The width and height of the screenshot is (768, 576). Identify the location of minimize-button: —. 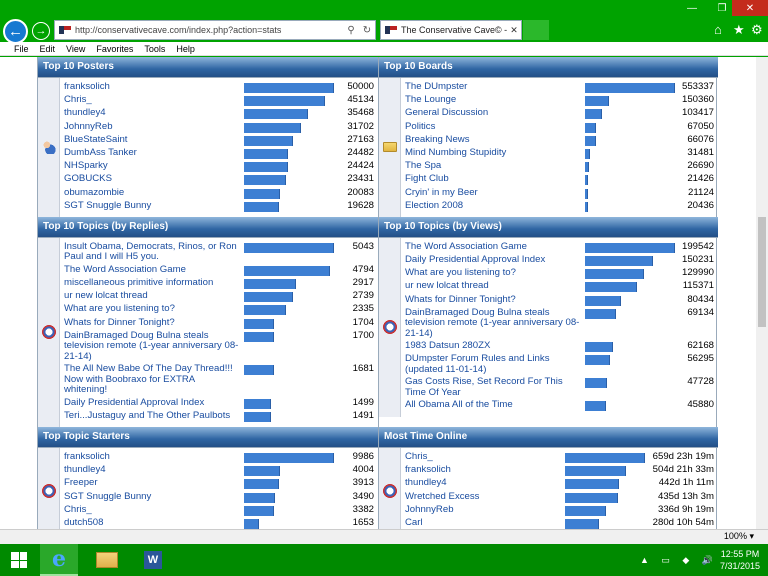
(692, 8).